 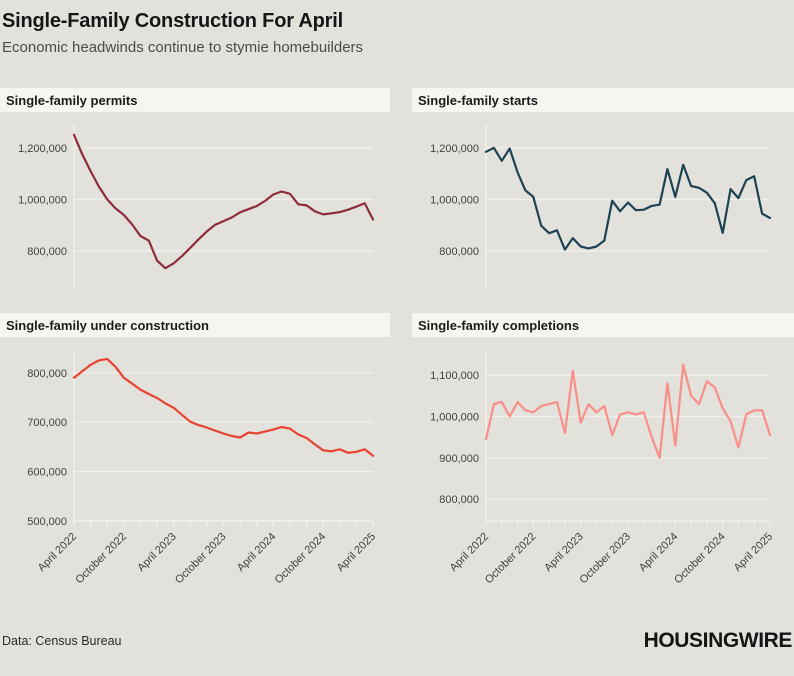 What do you see at coordinates (454, 376) in the screenshot?
I see `y-tick-label: 1,100,000` at bounding box center [454, 376].